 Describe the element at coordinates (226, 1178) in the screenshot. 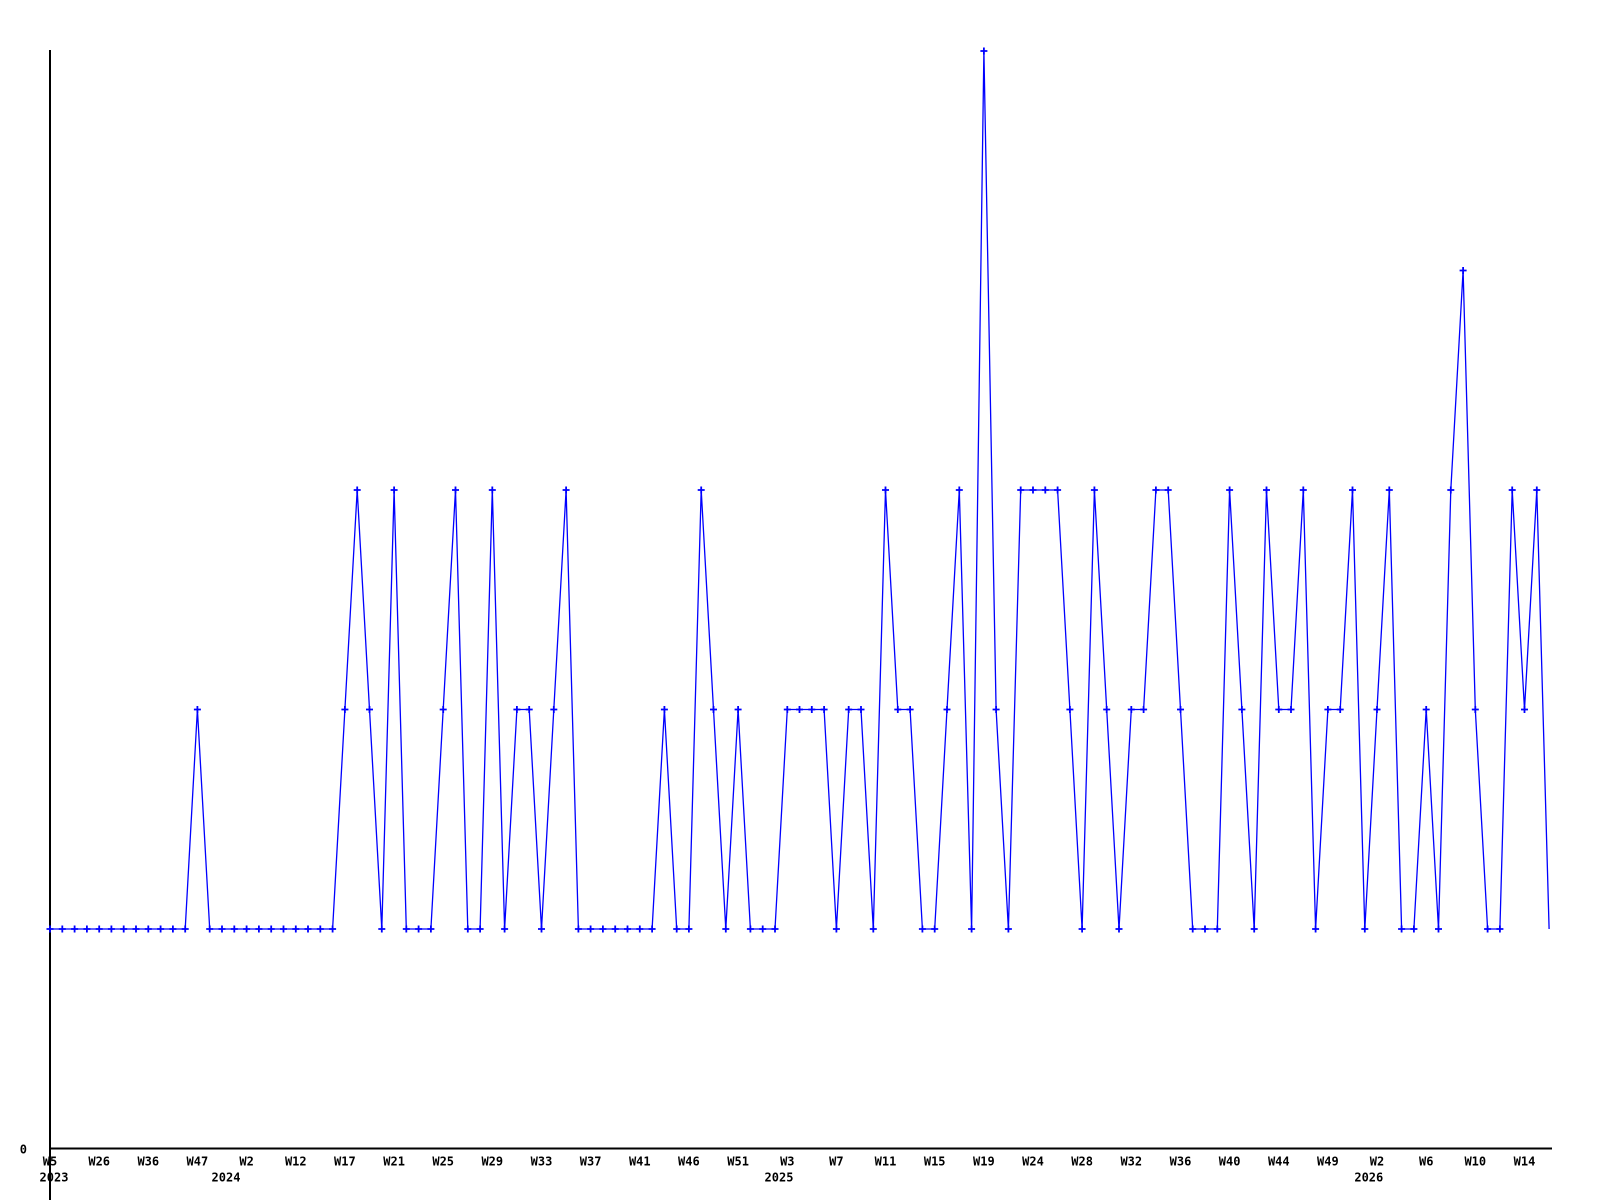

I see `year-label: 2024` at that location.